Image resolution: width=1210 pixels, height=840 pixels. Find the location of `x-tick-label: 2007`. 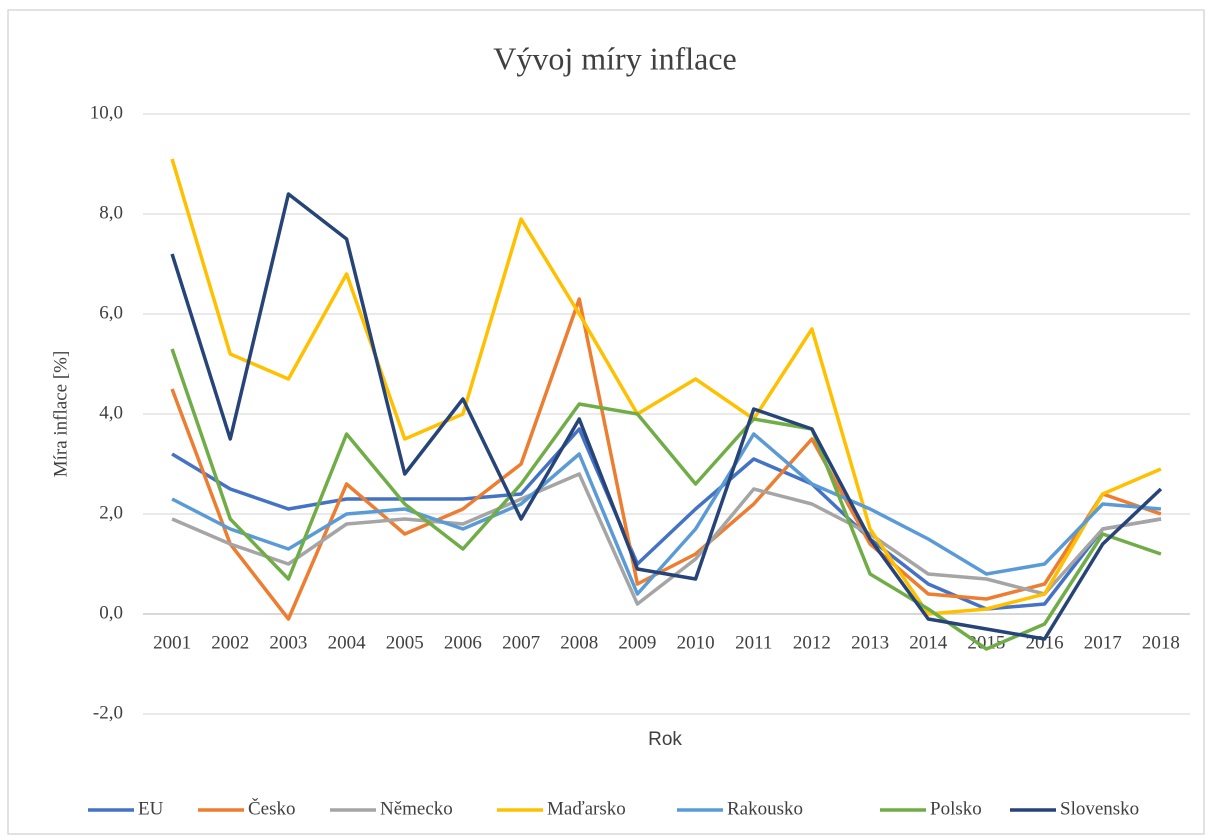

x-tick-label: 2007 is located at coordinates (521, 642).